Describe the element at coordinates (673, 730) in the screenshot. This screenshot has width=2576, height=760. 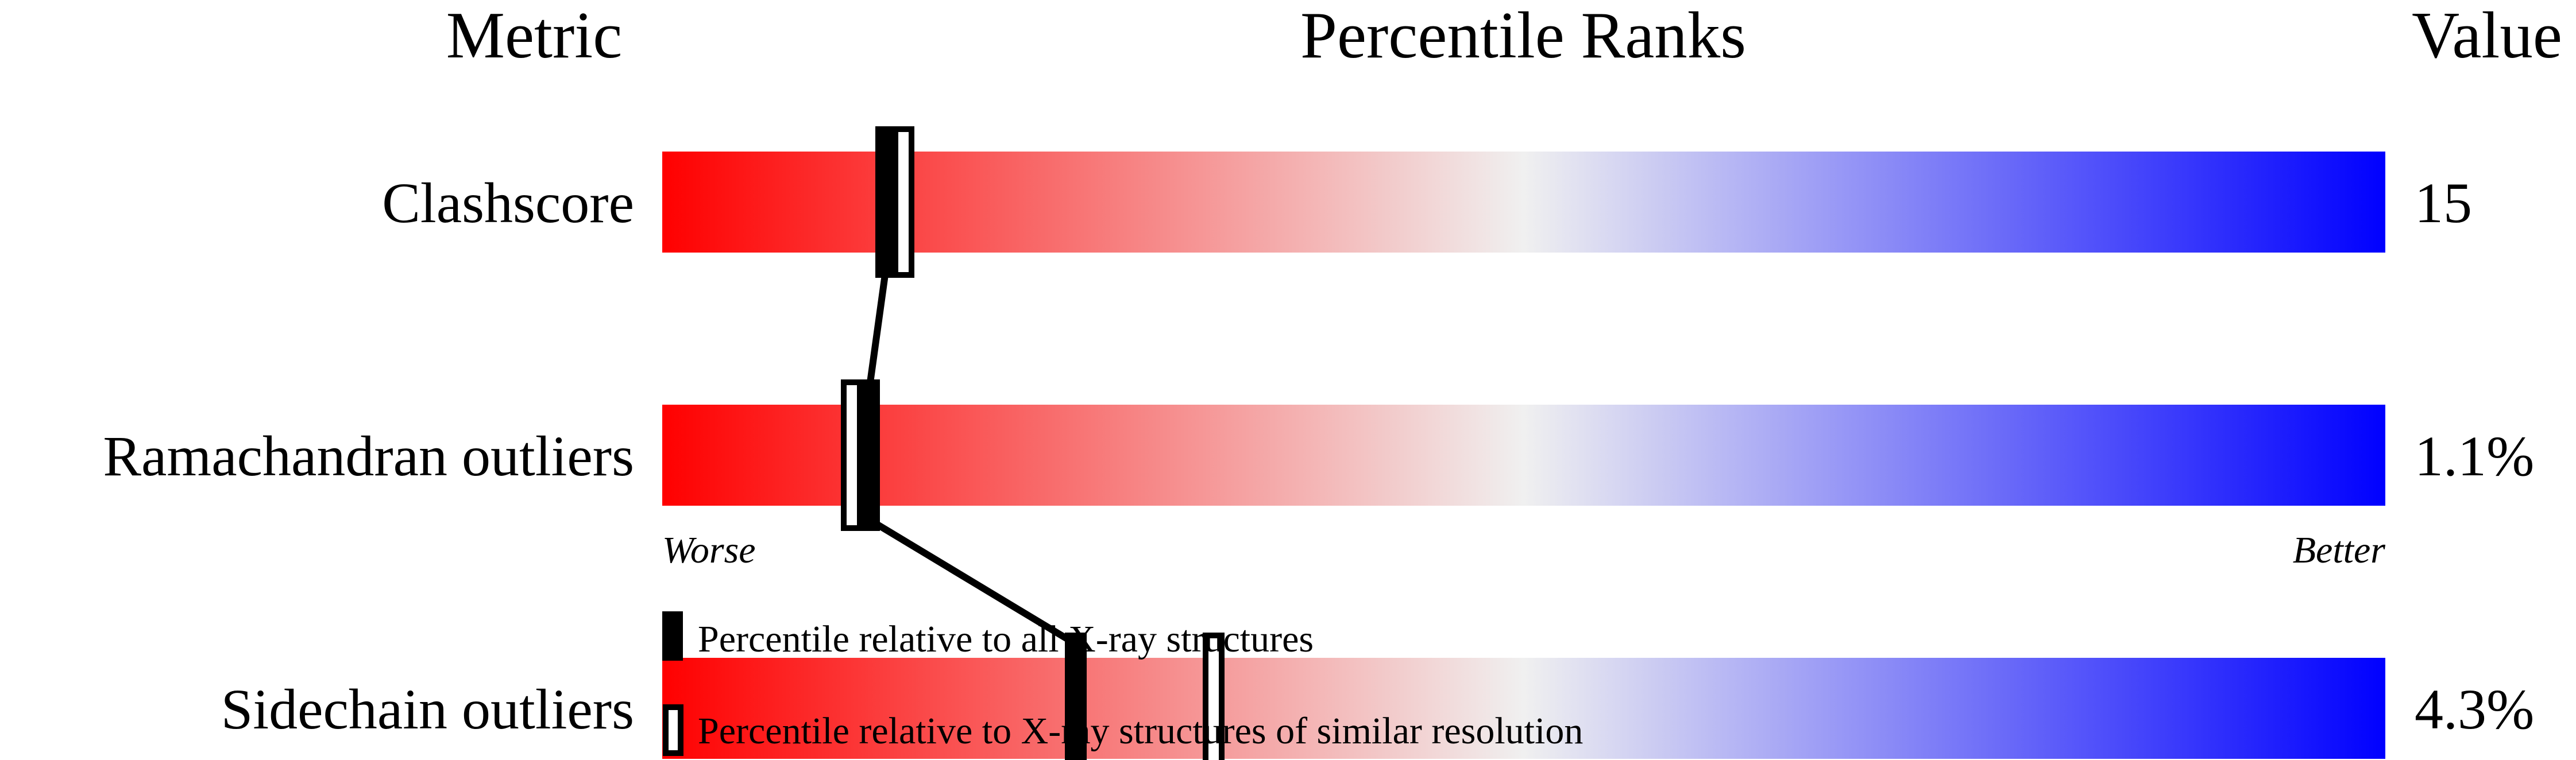
I see `legend-open-marker` at that location.